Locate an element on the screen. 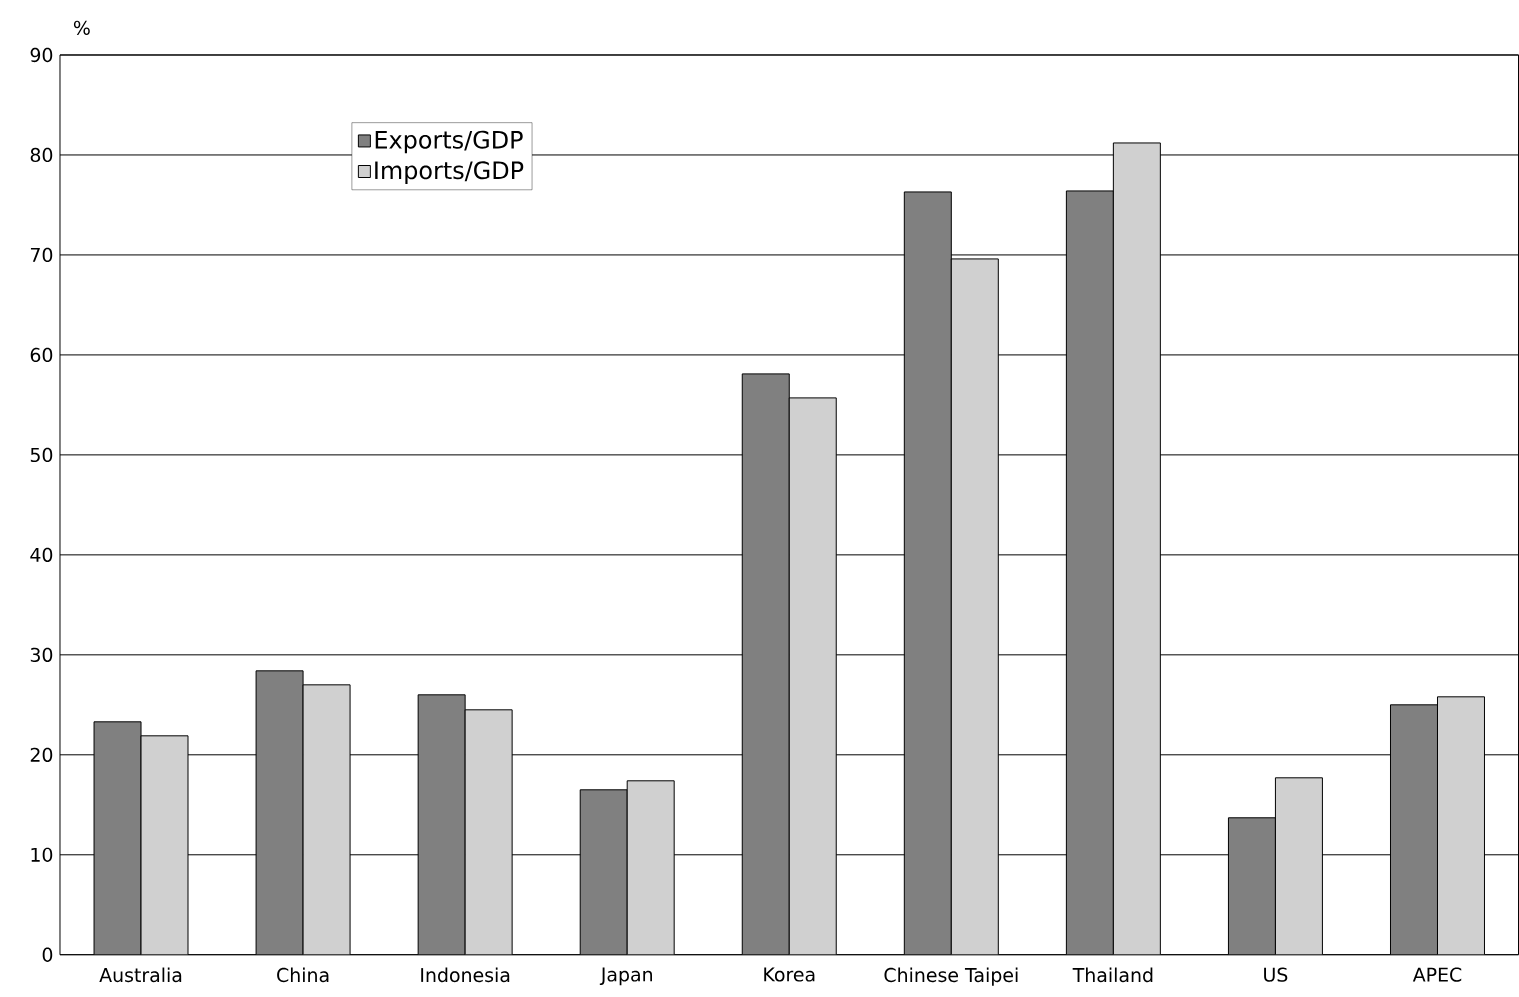 The image size is (1519, 997). y-tick-label: 40 is located at coordinates (41, 555).